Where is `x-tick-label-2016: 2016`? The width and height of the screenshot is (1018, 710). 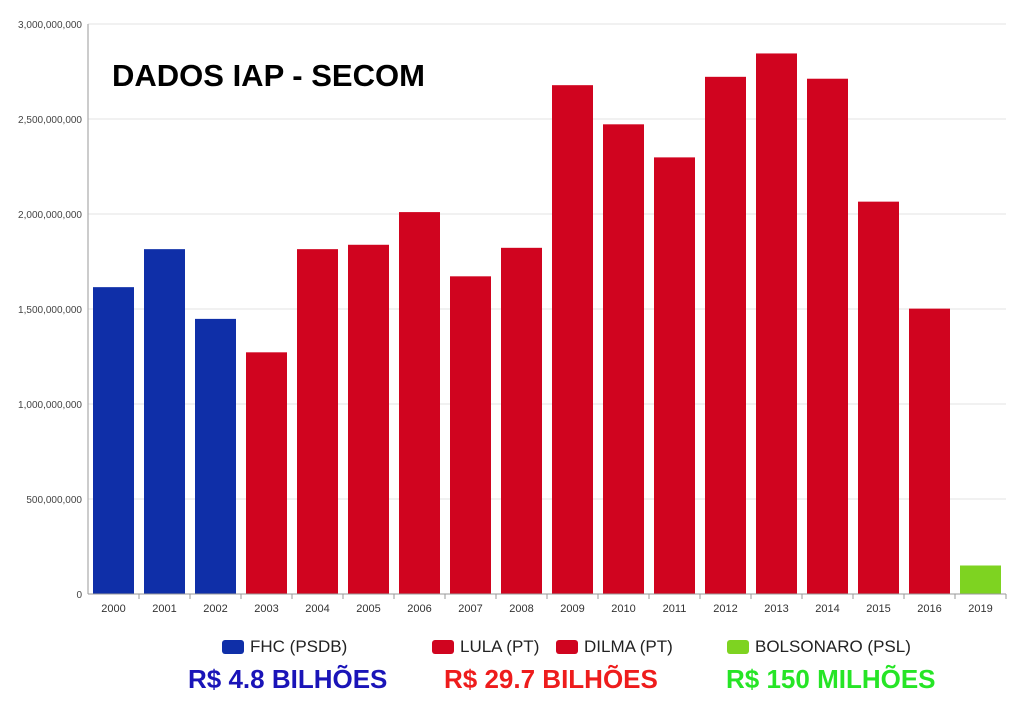 x-tick-label-2016: 2016 is located at coordinates (929, 609).